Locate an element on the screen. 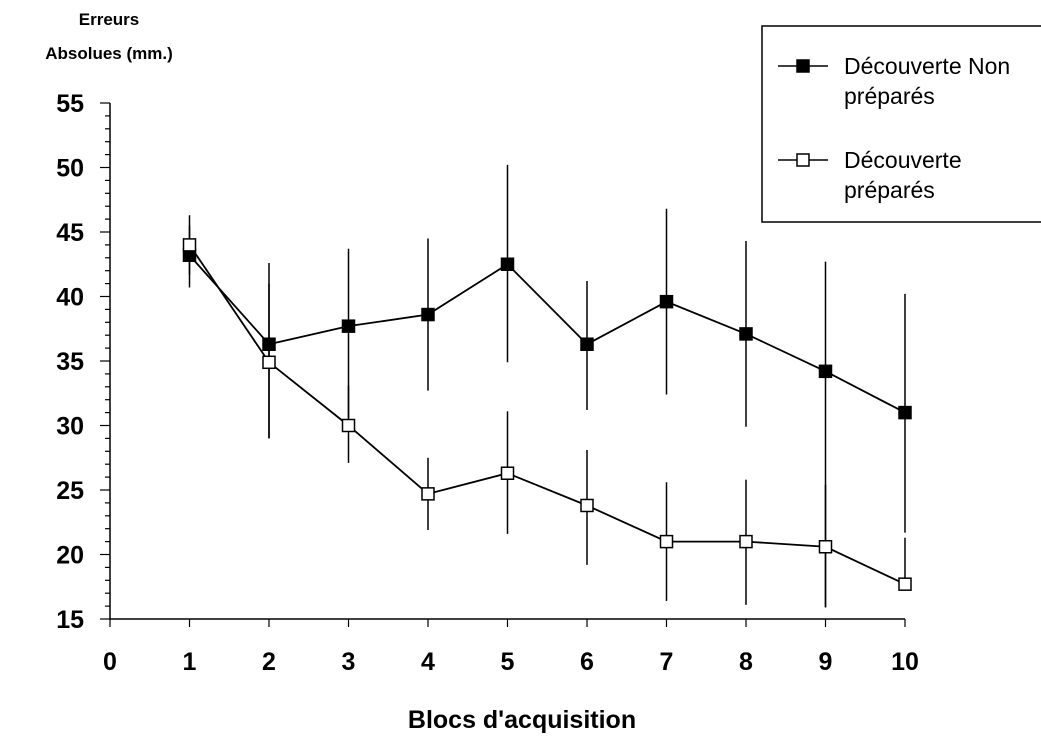  legend-label-series-1-line2: préparés is located at coordinates (889, 96).